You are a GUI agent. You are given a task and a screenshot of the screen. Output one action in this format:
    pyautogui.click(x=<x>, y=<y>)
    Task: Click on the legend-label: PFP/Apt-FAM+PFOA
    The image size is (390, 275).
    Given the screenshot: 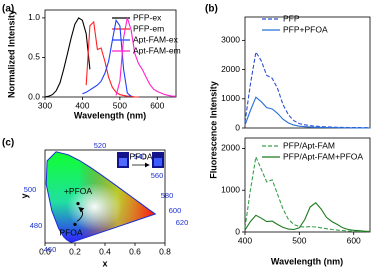 What is the action you would take?
    pyautogui.click(x=323, y=156)
    